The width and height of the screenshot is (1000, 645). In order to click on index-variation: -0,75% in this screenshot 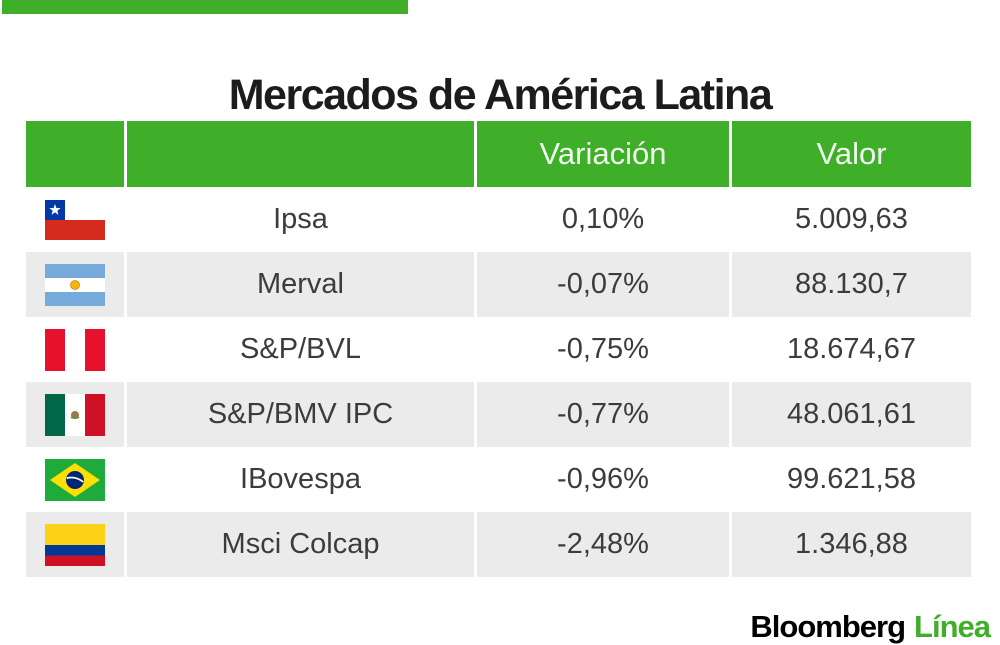, I will do `click(603, 349)`.